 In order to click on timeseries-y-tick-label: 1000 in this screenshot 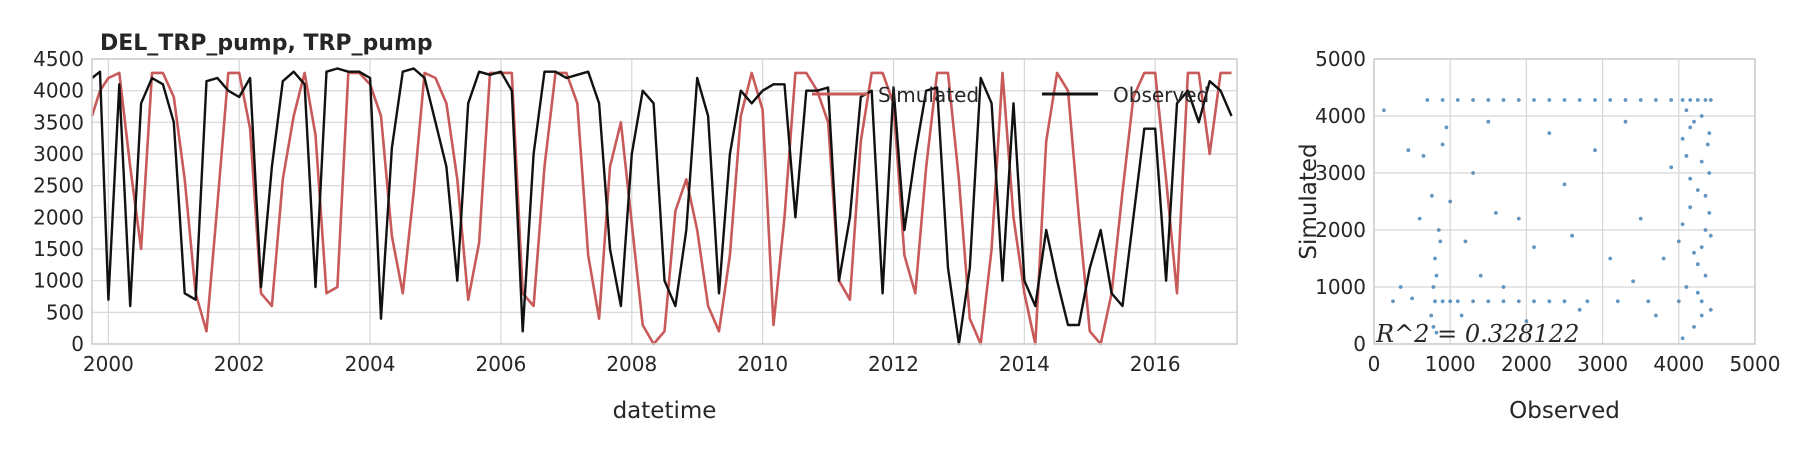, I will do `click(58, 281)`.